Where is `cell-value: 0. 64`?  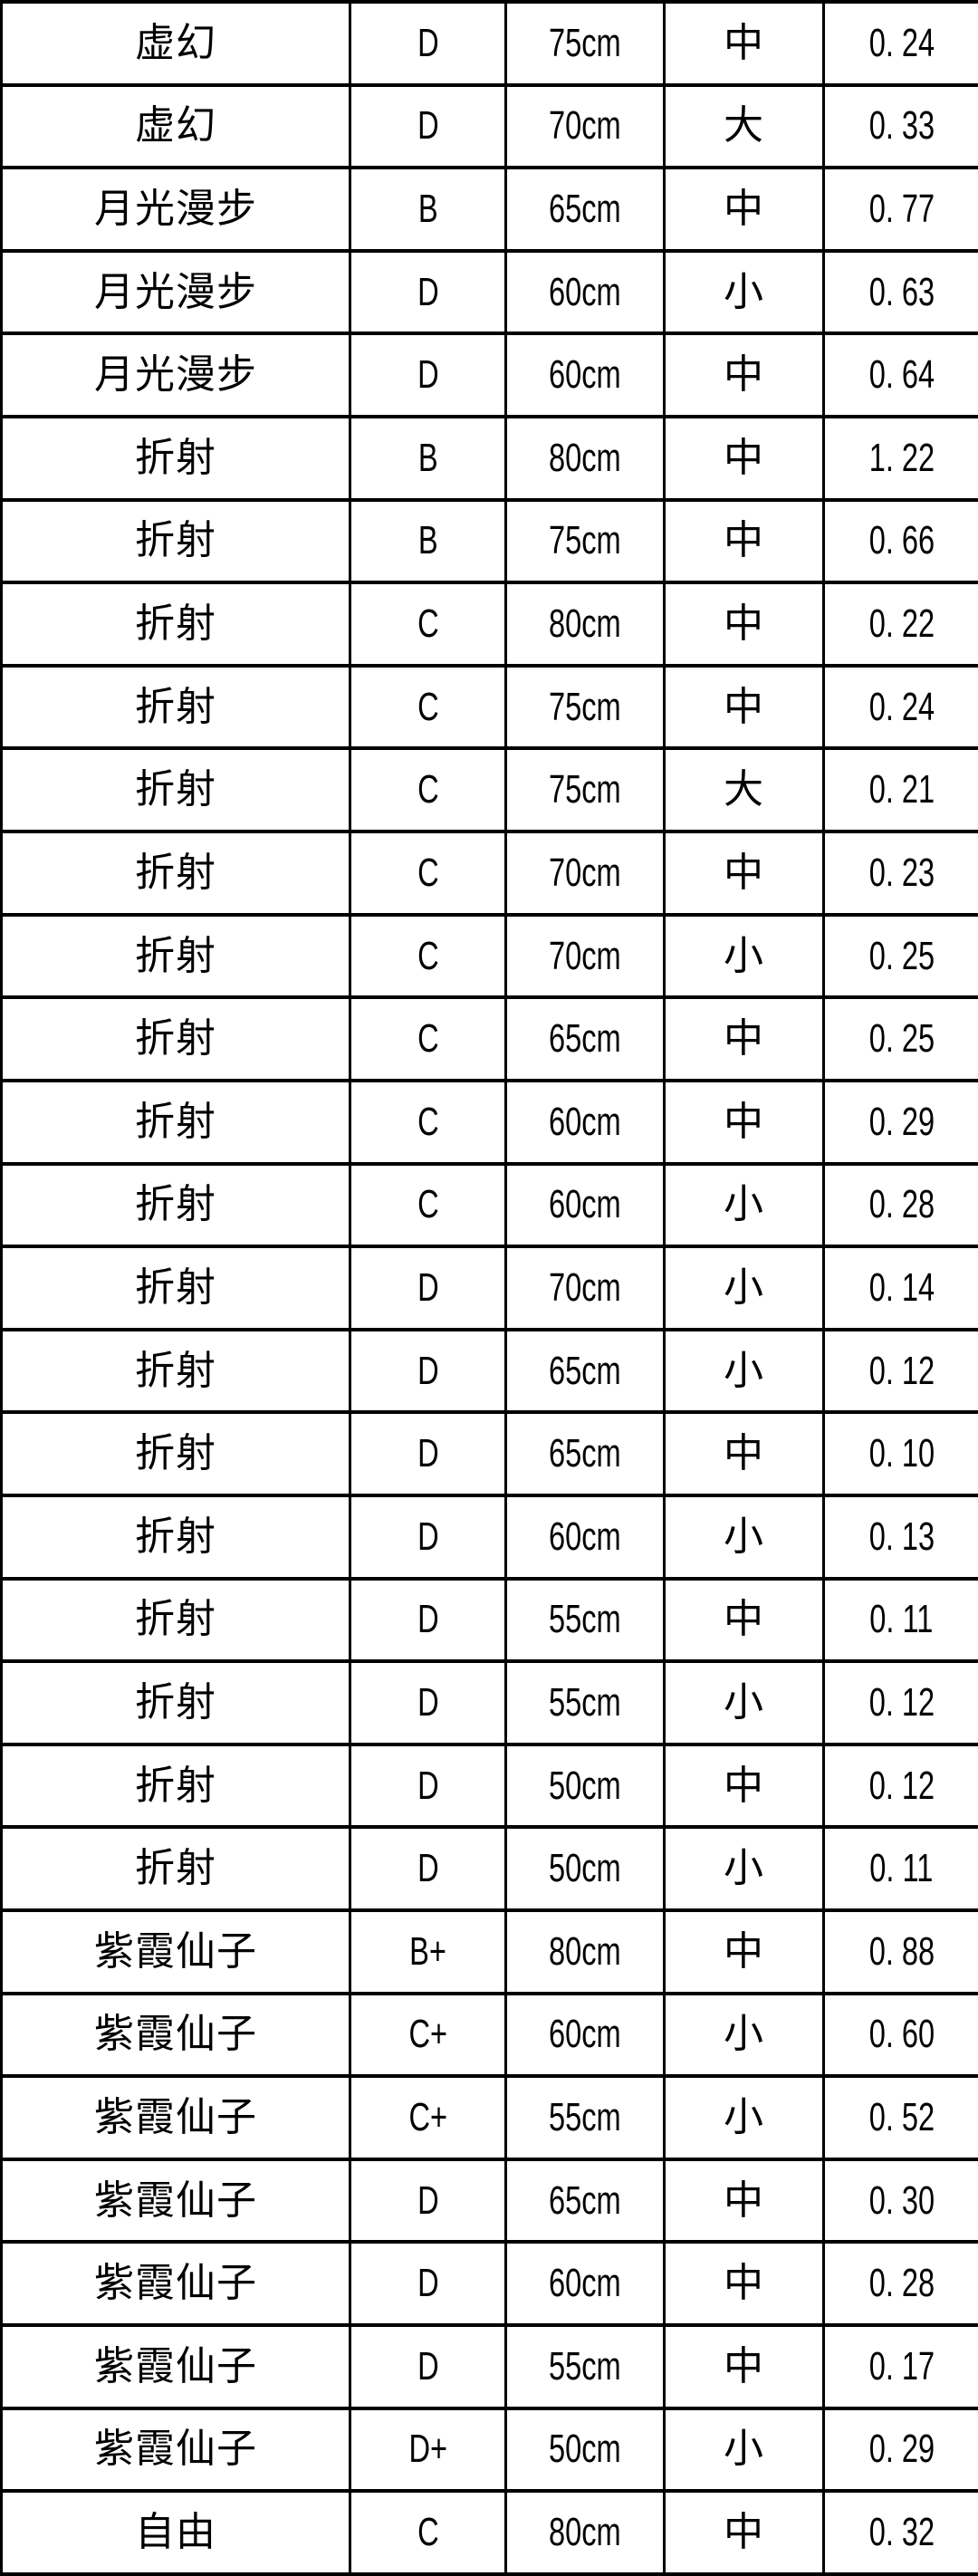 cell-value: 0. 64 is located at coordinates (900, 375).